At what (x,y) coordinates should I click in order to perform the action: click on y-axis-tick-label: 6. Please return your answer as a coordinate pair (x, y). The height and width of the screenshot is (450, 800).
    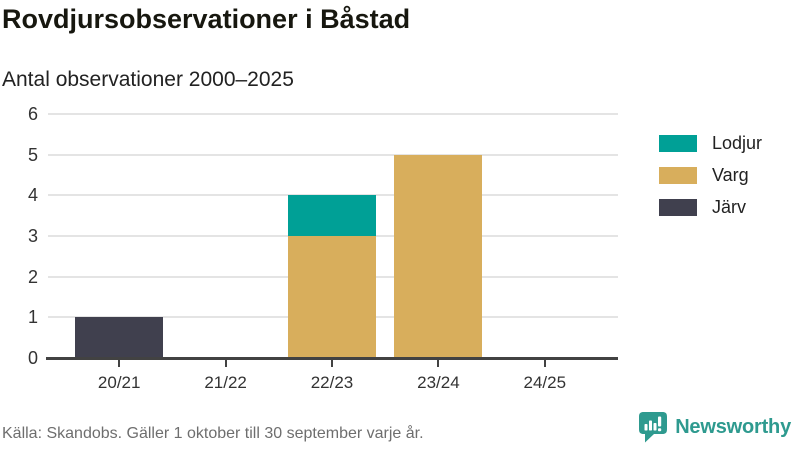
    Looking at the image, I should click on (32, 114).